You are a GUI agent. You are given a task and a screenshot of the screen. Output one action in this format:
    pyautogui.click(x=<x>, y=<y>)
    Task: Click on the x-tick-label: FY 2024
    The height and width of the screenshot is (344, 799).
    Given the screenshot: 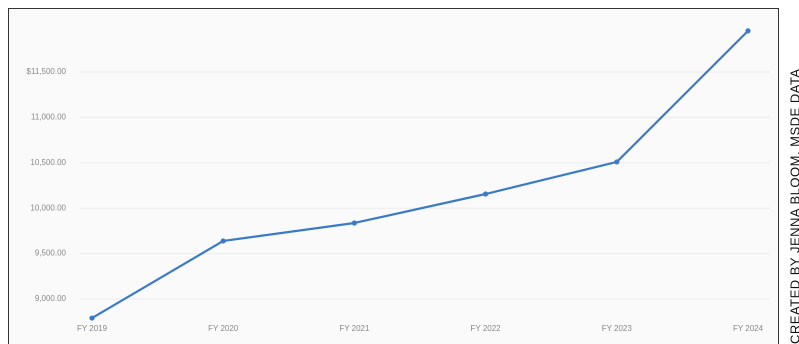 What is the action you would take?
    pyautogui.click(x=748, y=328)
    